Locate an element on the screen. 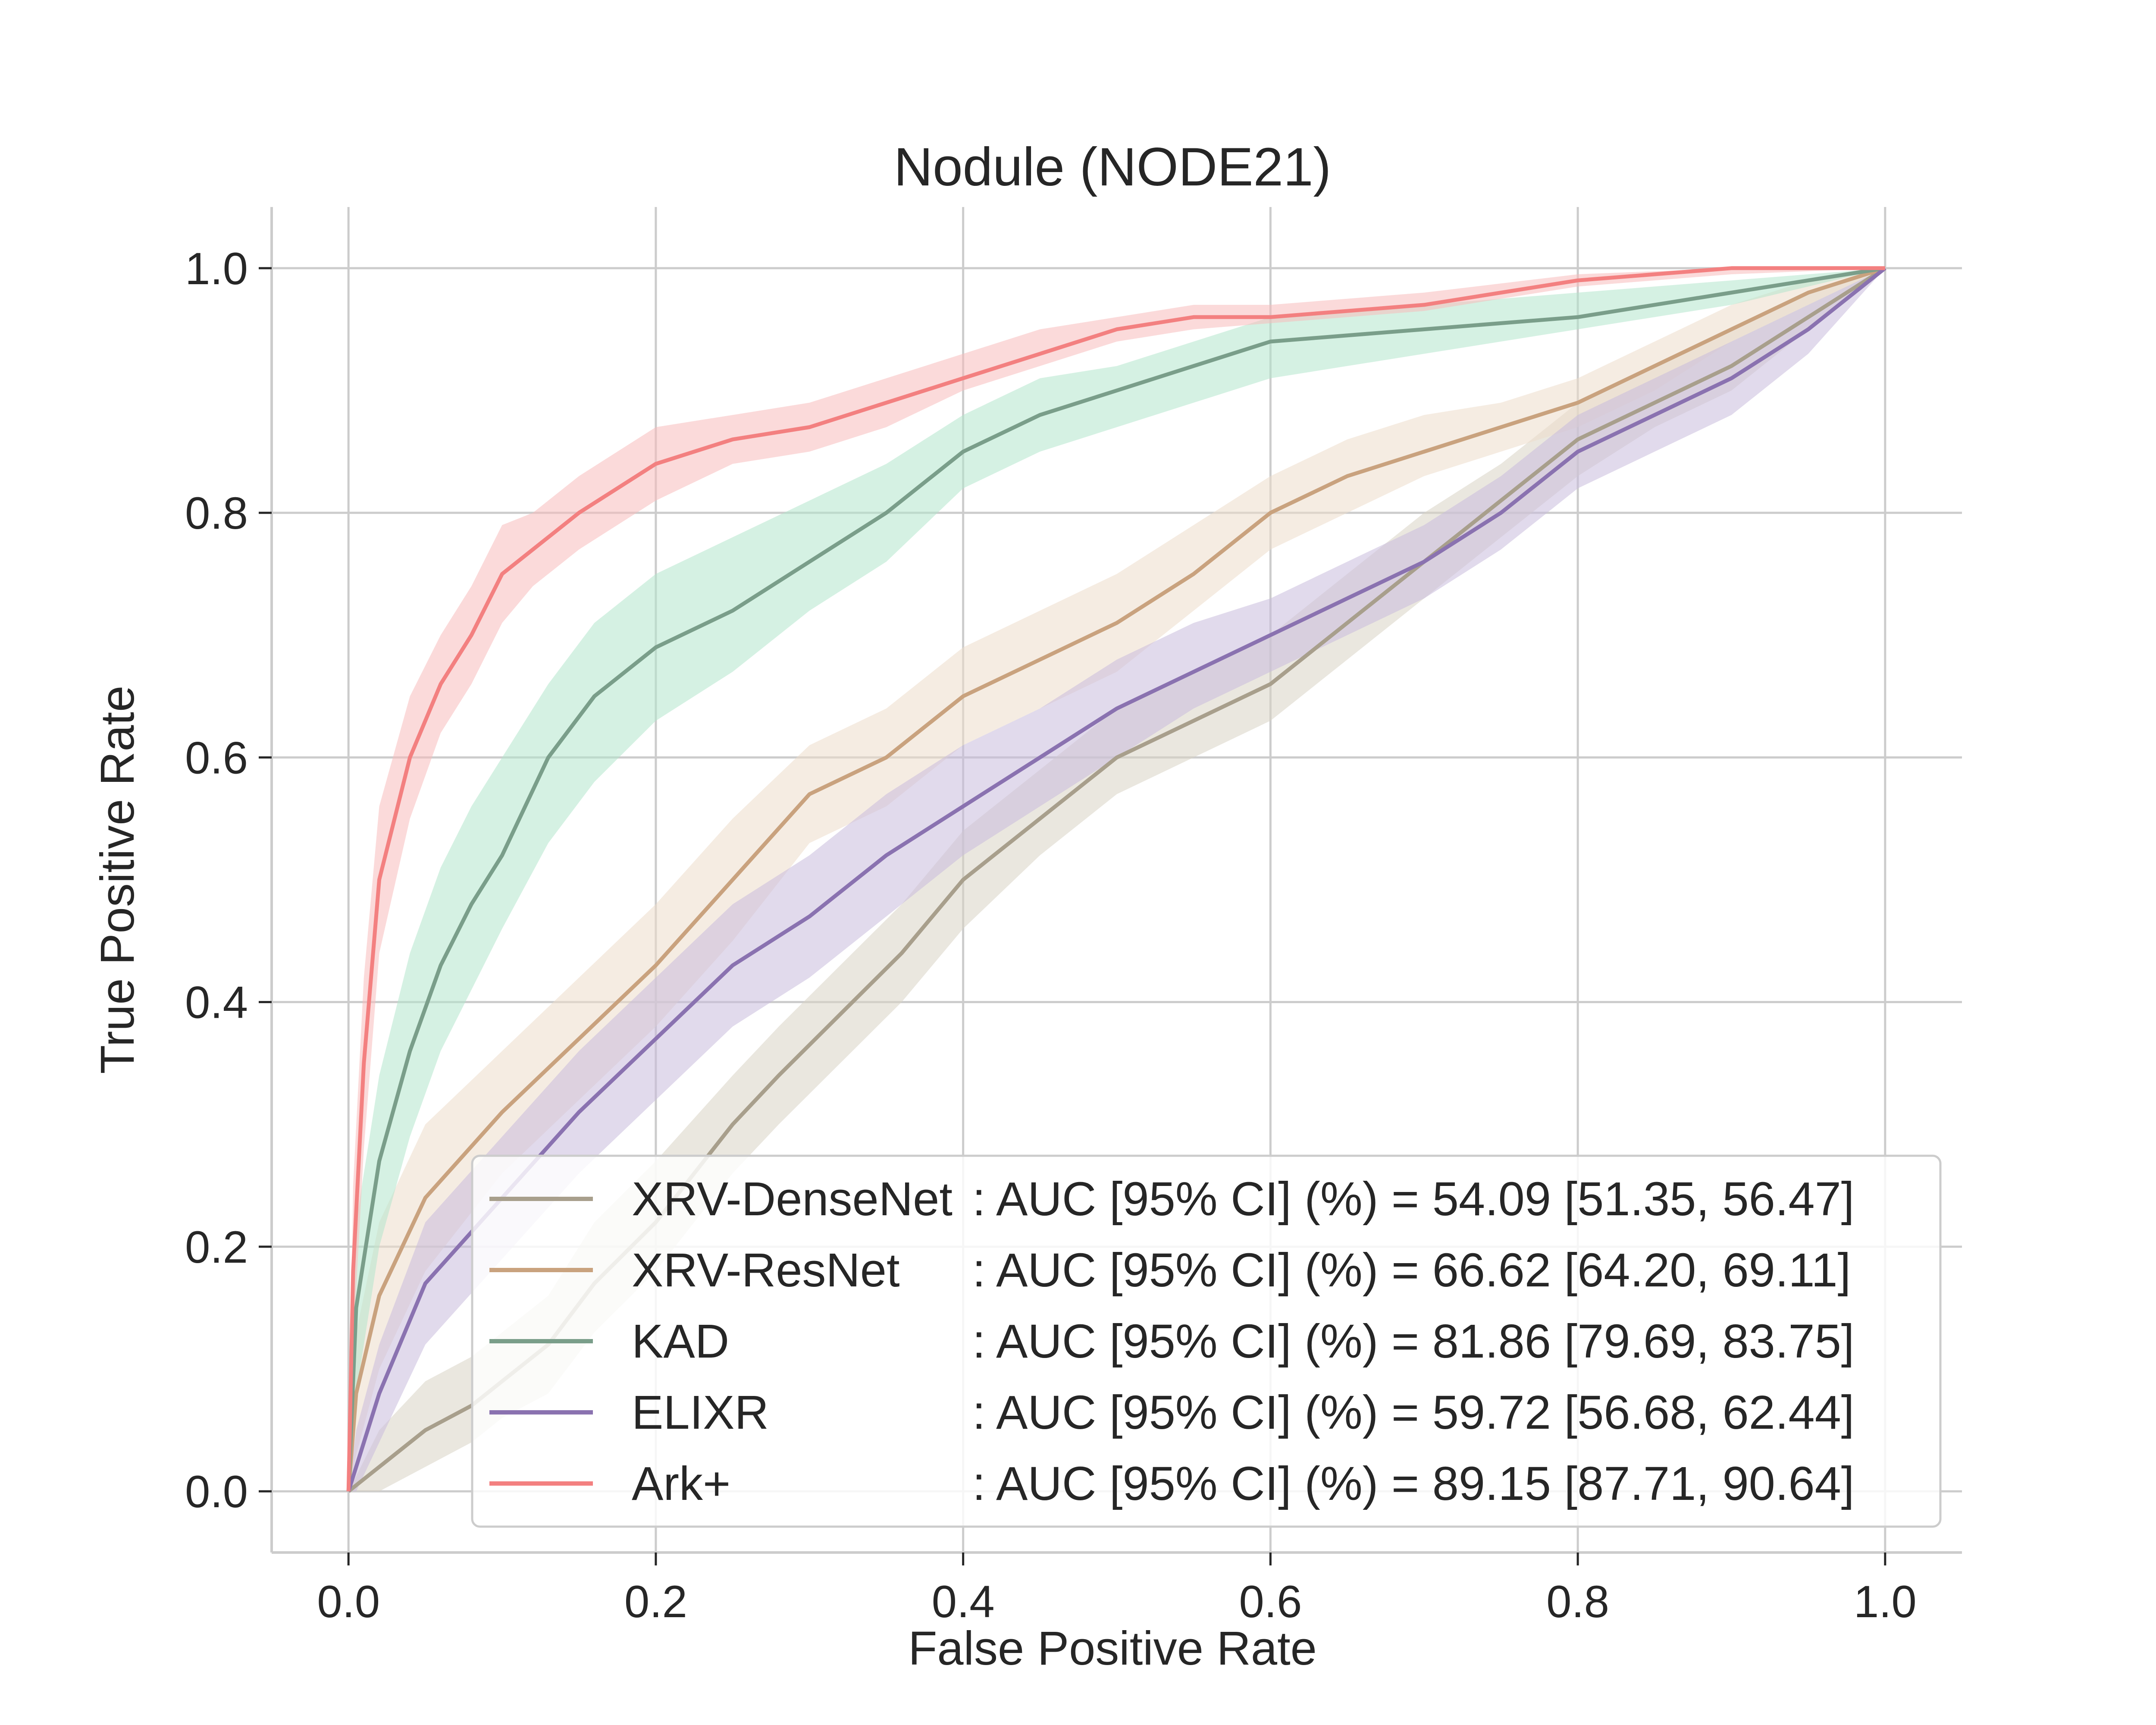 The image size is (2156, 1725). x-tick-label: 0.8 is located at coordinates (1577, 1602).